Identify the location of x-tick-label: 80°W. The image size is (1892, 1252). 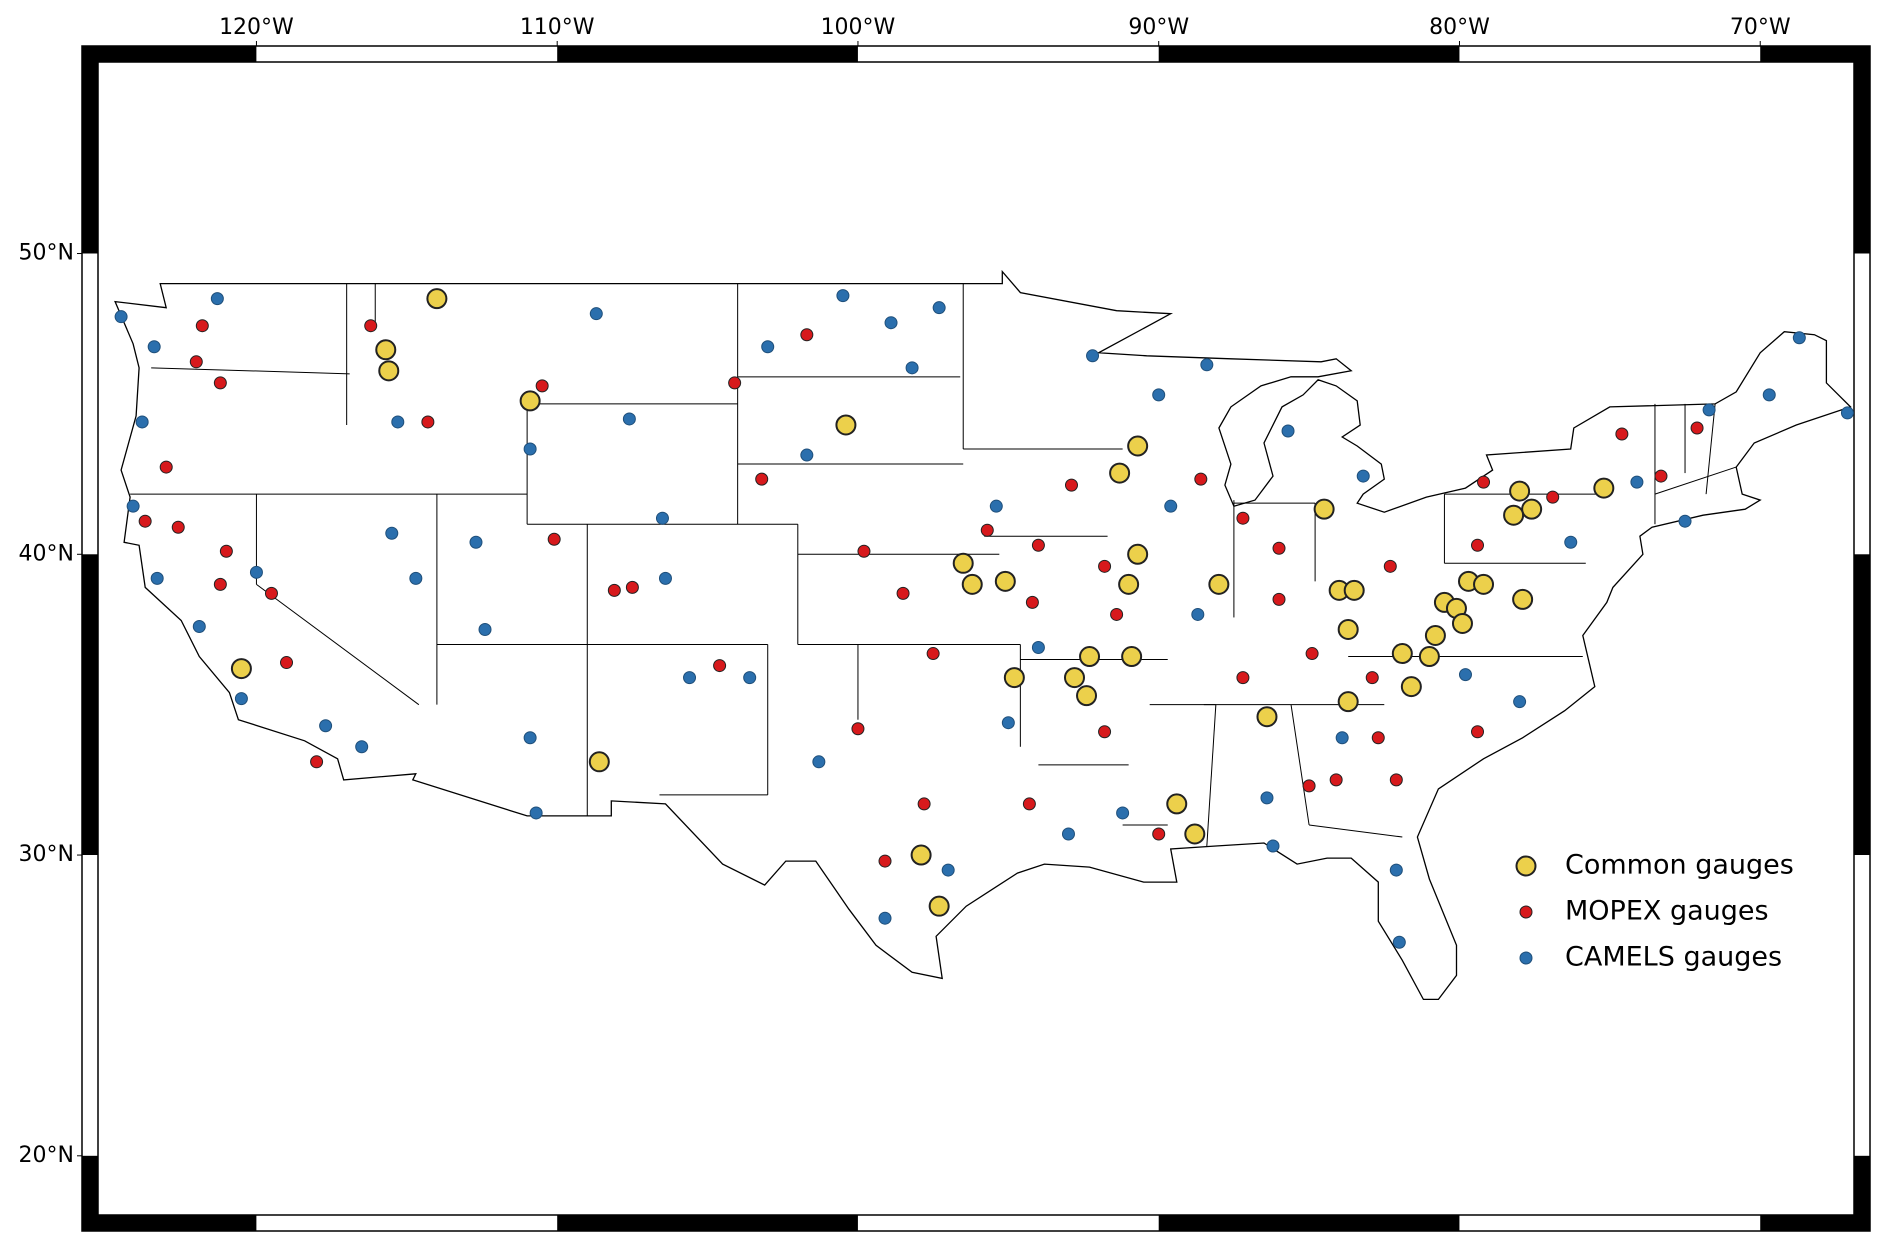
(1459, 27).